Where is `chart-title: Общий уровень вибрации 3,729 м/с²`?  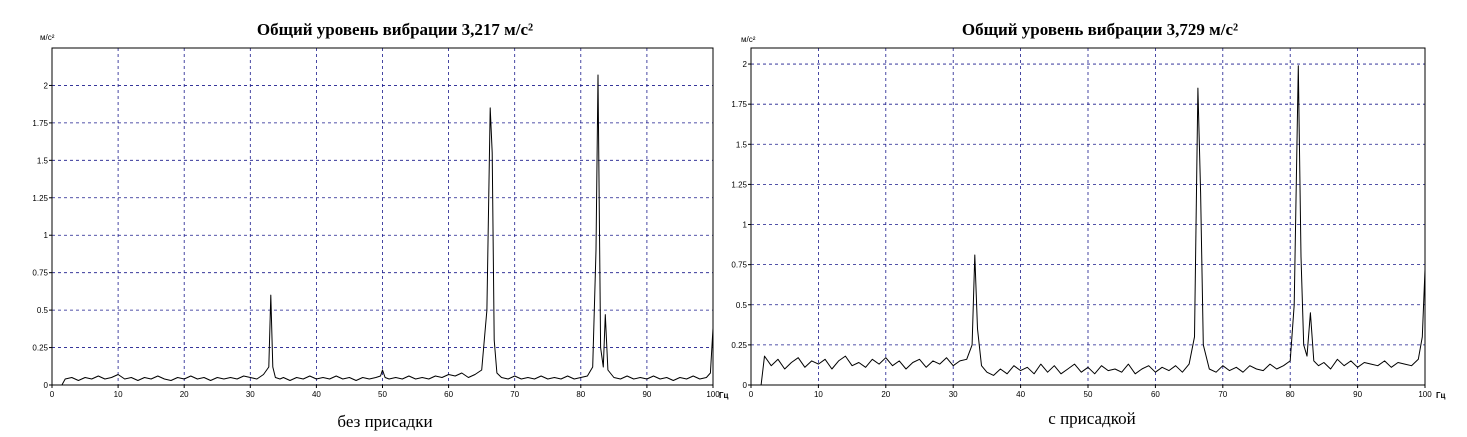
chart-title: Общий уровень вибрации 3,729 м/с² is located at coordinates (1100, 29).